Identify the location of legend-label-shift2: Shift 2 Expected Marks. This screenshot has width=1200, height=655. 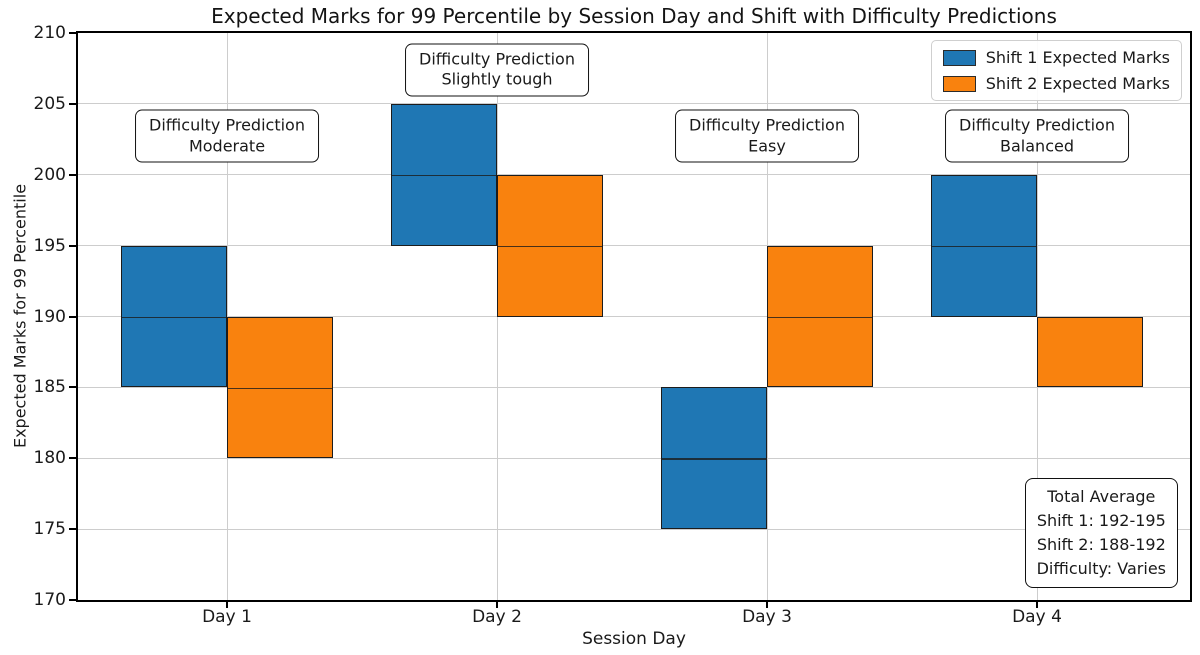
(1077, 83).